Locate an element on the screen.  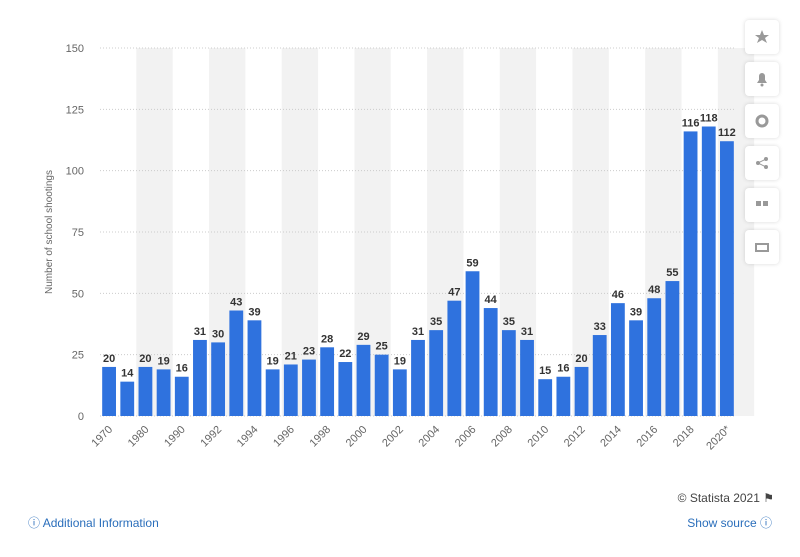
x-tick-label: 2014 is located at coordinates (611, 437).